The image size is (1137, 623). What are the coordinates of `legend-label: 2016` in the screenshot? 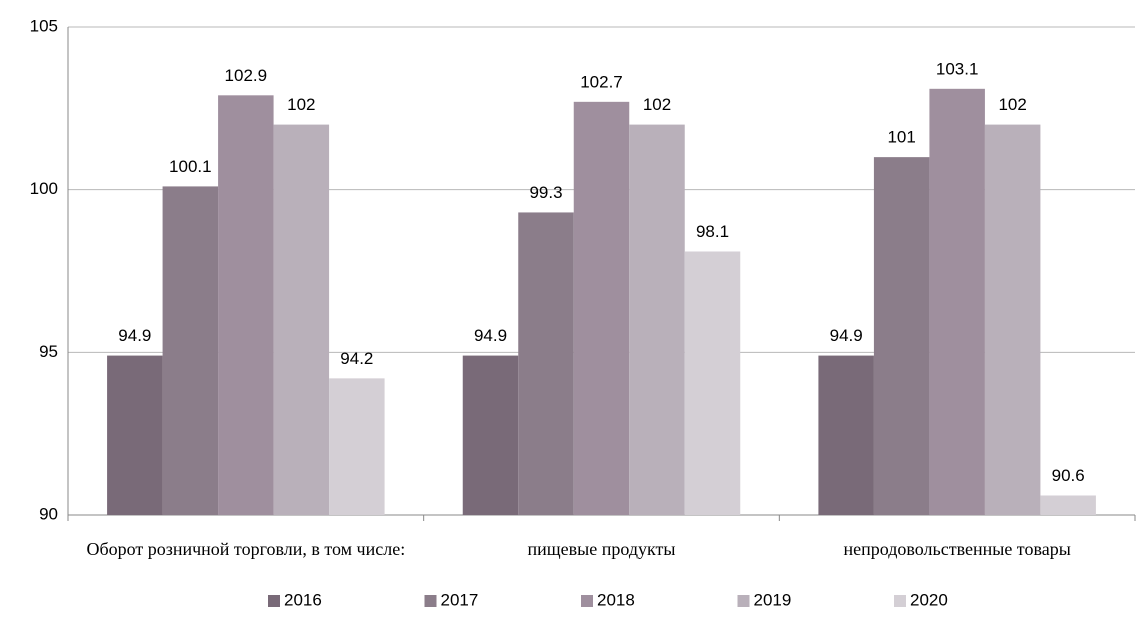 It's located at (303, 599).